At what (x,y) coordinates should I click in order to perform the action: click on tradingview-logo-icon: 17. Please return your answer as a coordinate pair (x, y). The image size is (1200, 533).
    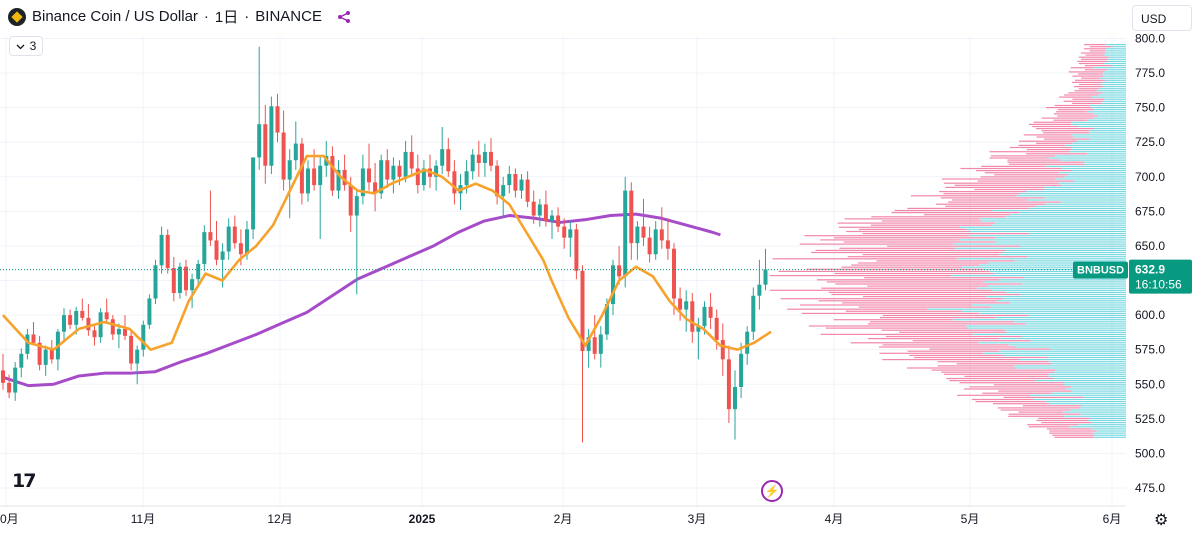
    Looking at the image, I should click on (24, 481).